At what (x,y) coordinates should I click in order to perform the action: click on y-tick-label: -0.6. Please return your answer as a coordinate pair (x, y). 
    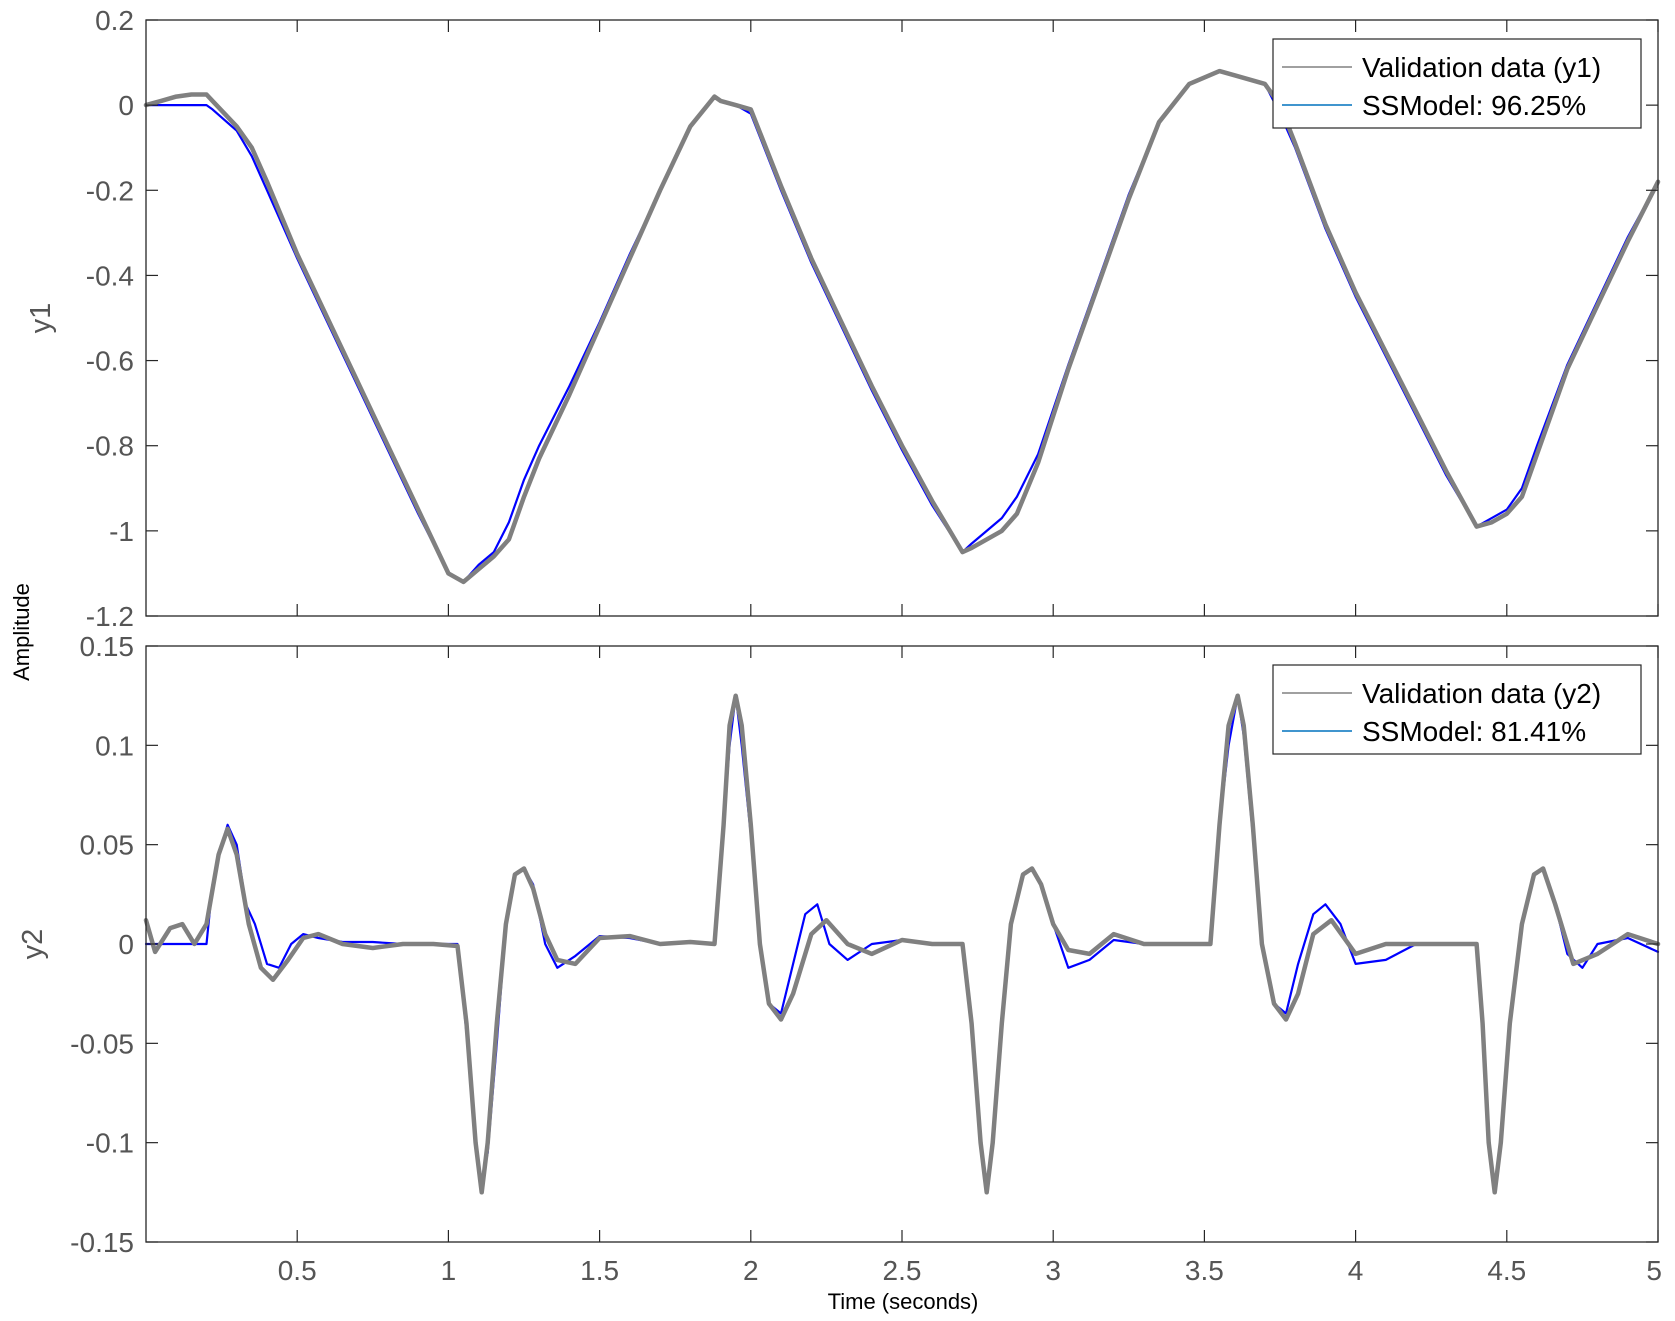
    Looking at the image, I should click on (110, 361).